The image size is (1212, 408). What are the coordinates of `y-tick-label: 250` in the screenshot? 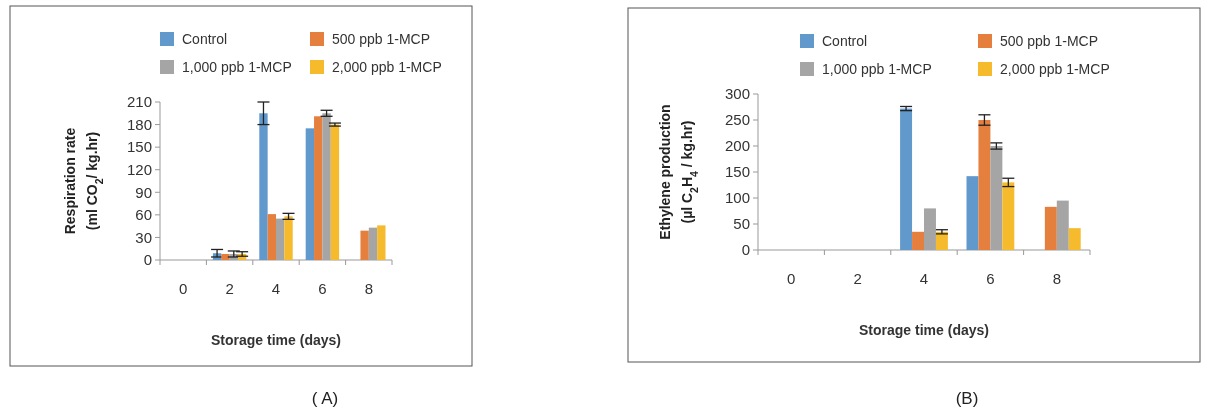 It's located at (737, 120).